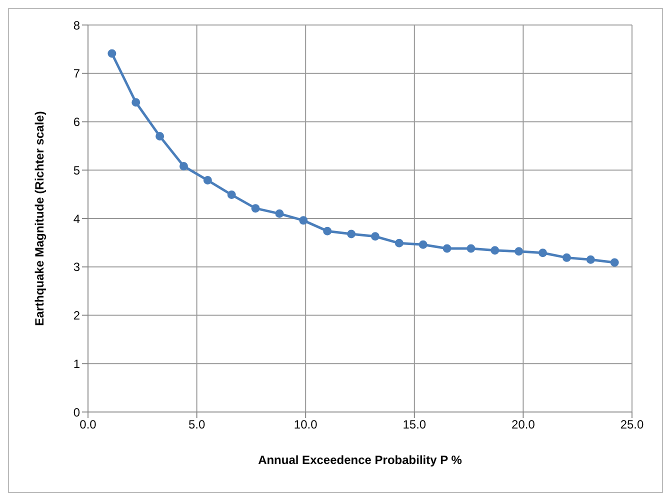  What do you see at coordinates (76, 122) in the screenshot?
I see `y-tick-label: 6` at bounding box center [76, 122].